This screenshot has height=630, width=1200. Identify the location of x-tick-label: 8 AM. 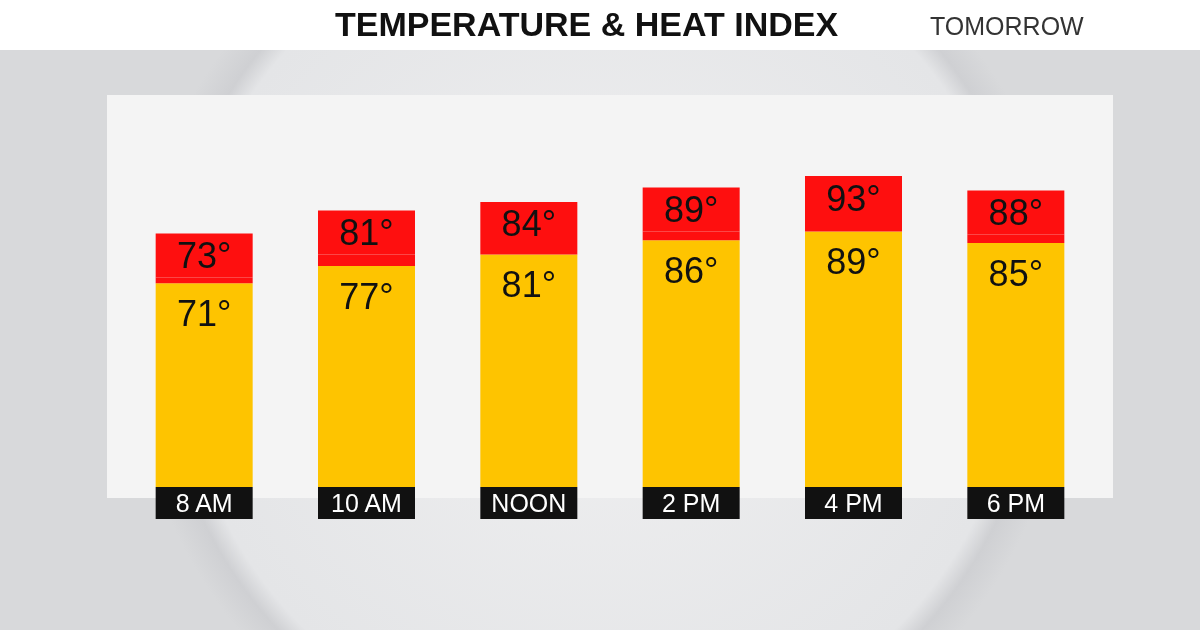
(204, 503).